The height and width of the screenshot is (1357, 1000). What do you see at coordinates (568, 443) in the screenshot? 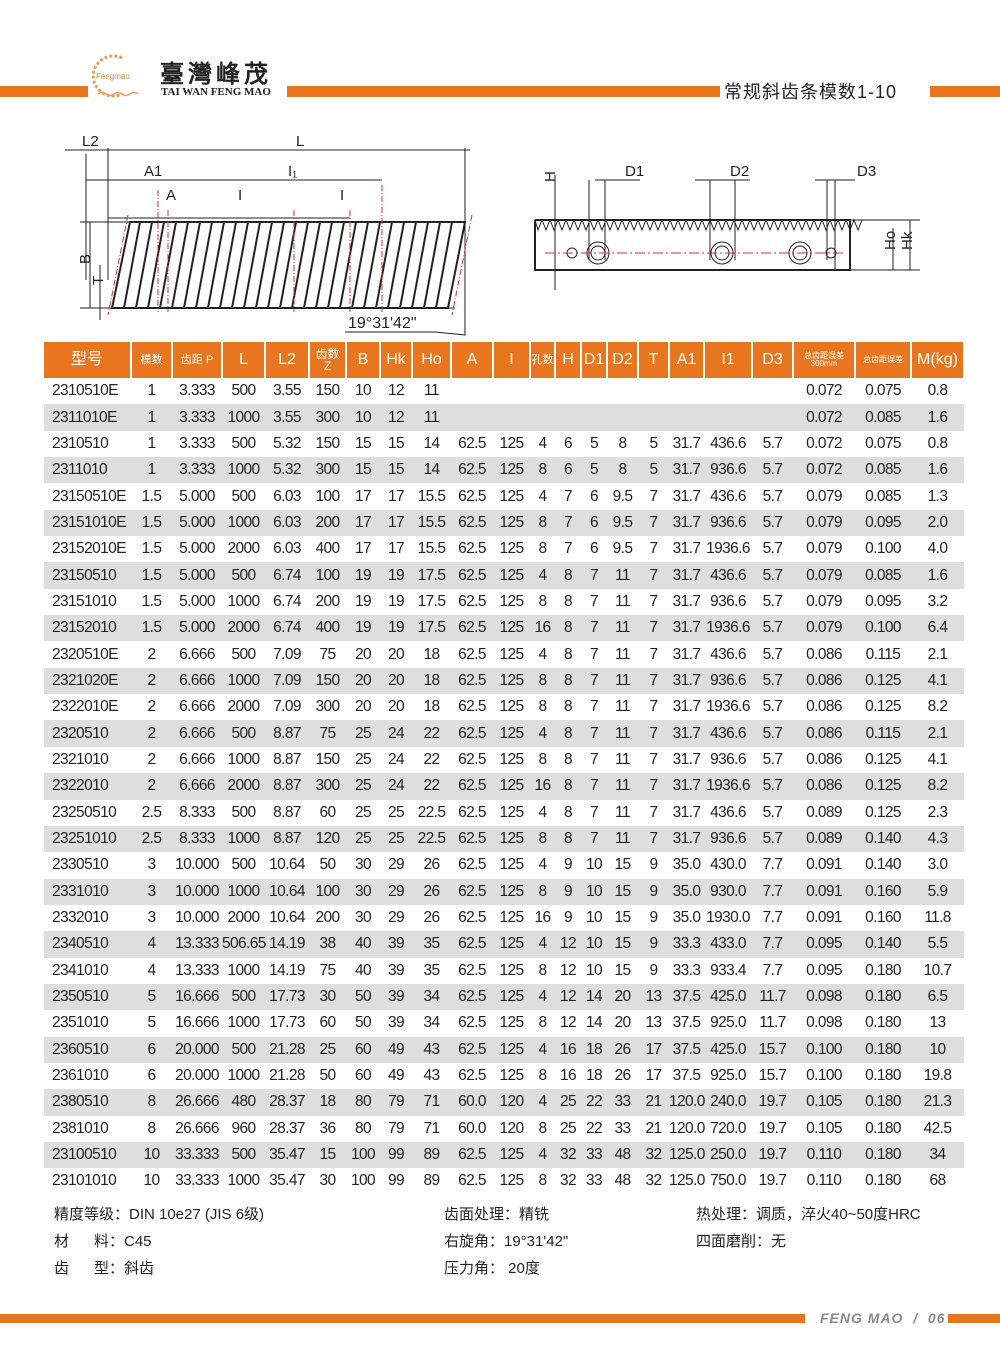
I see `table-cell: 6` at bounding box center [568, 443].